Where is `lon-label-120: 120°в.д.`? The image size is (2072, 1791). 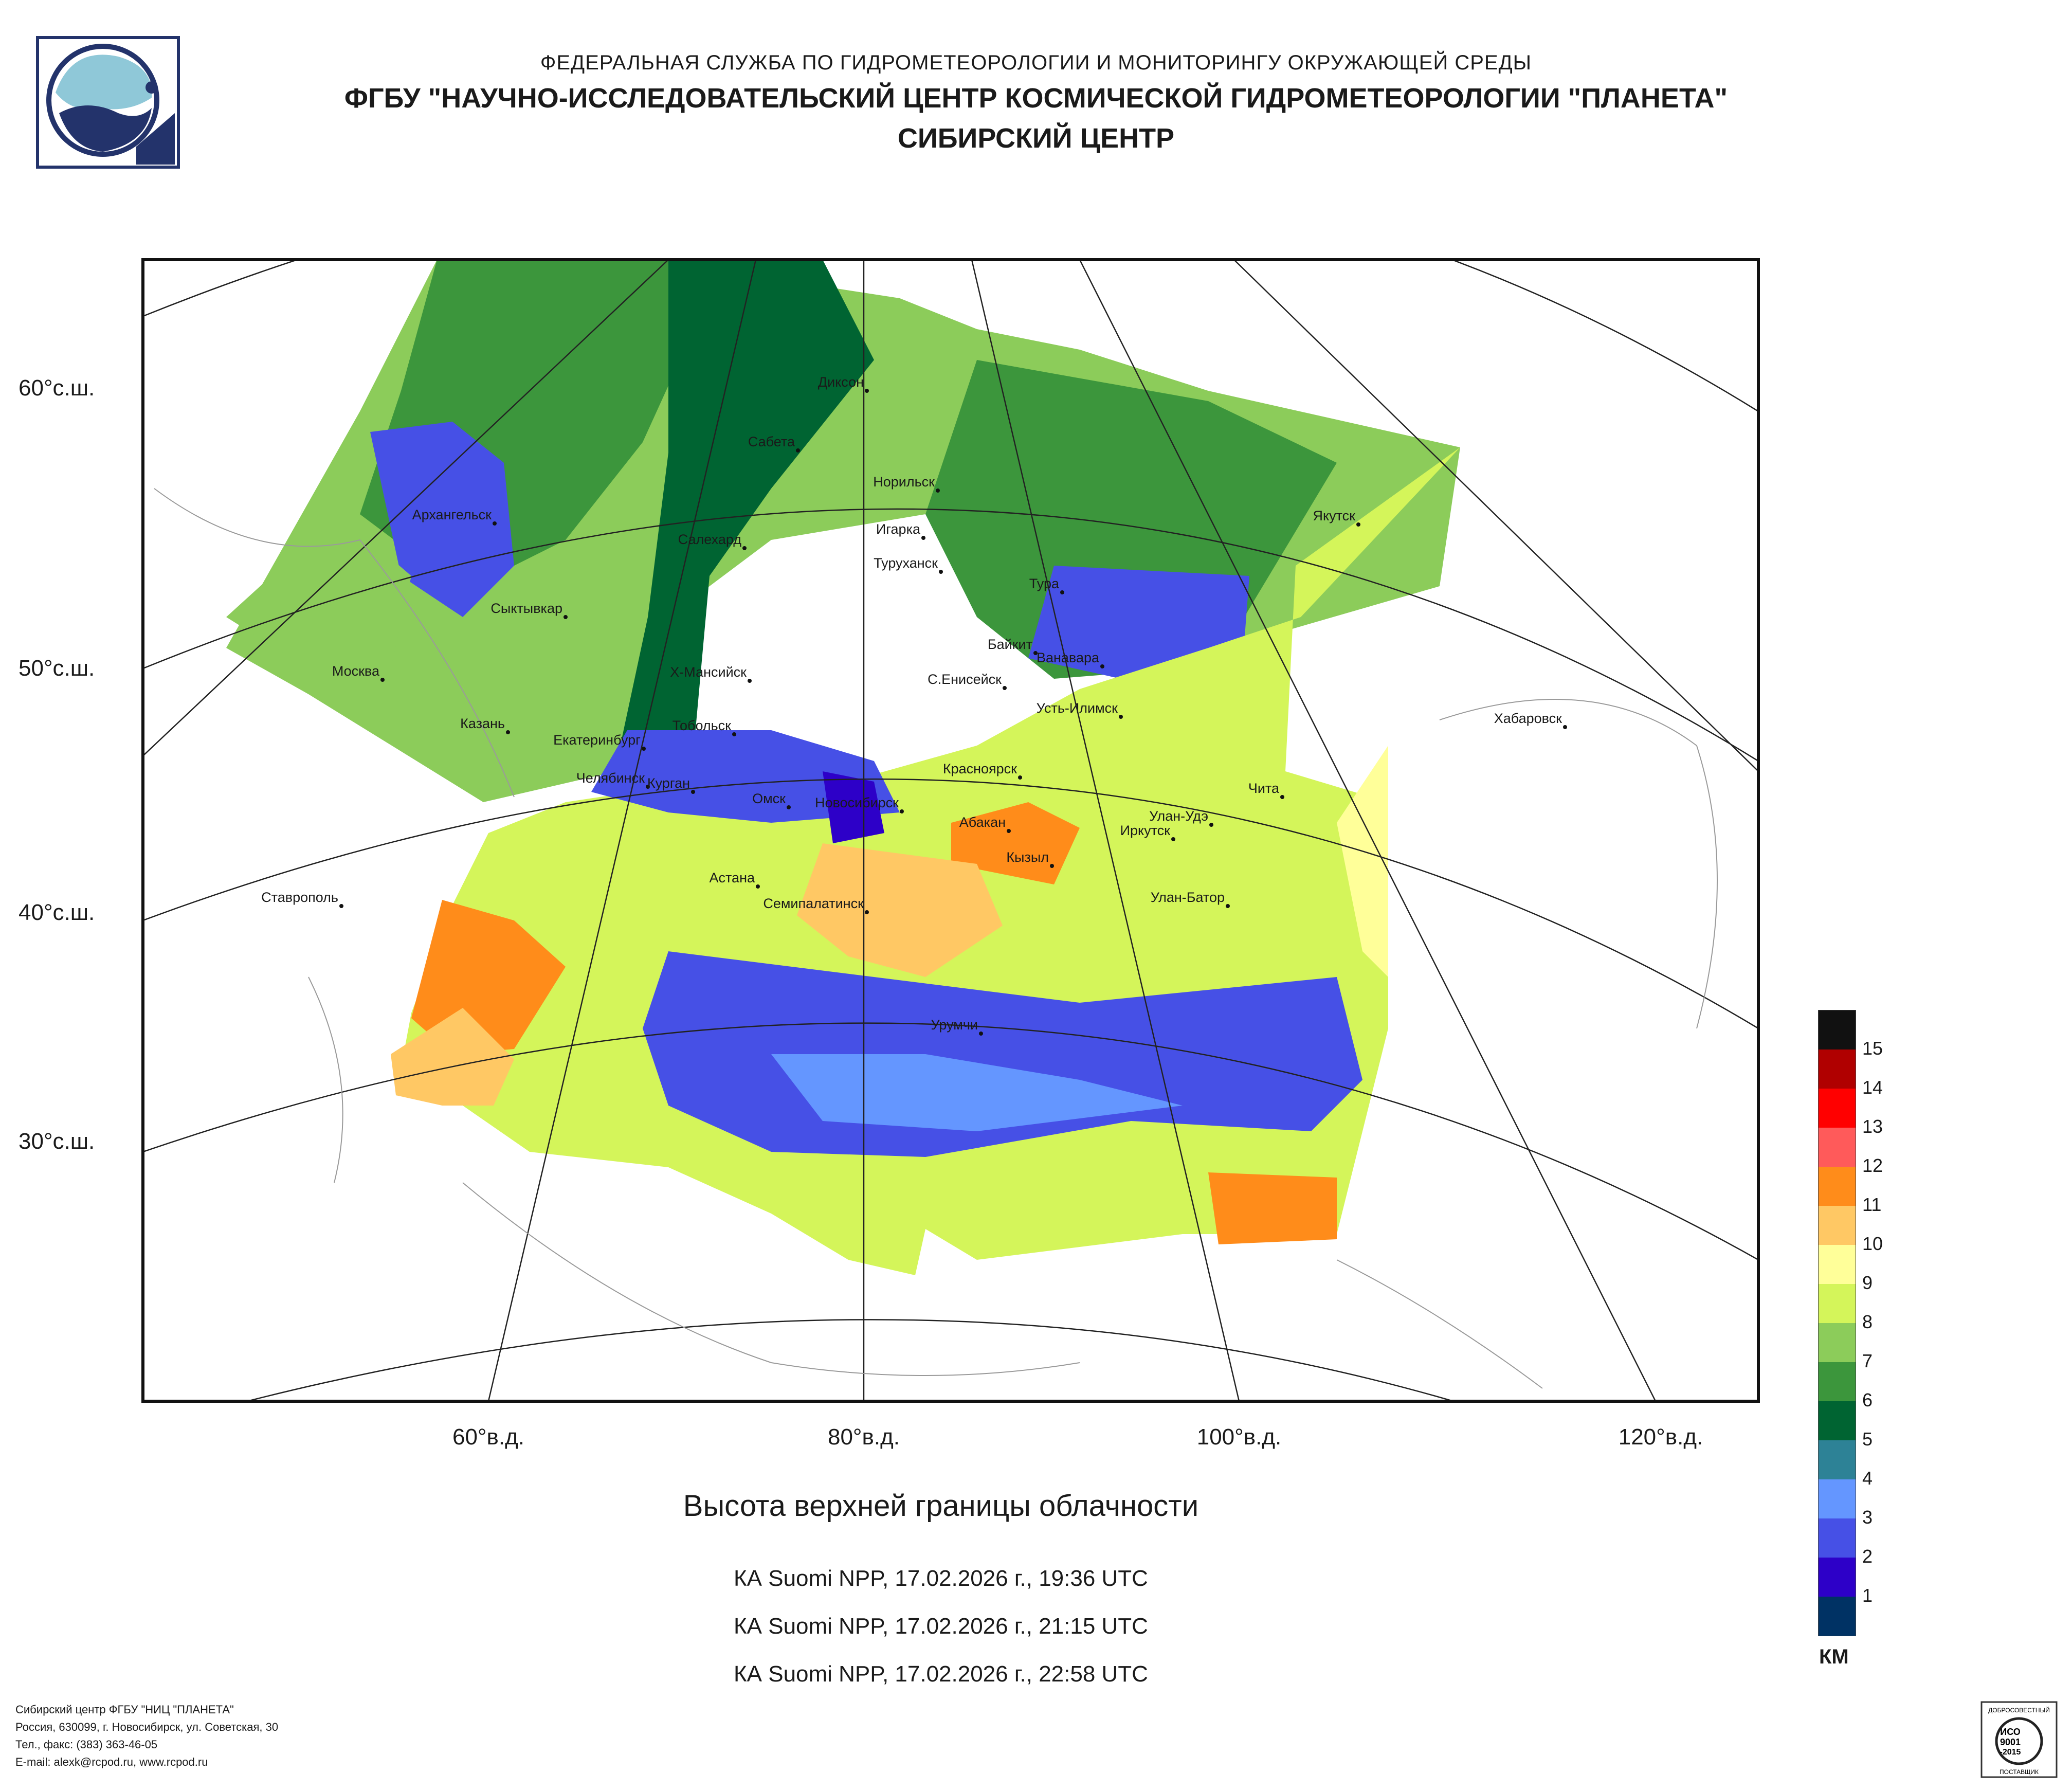
lon-label-120: 120°в.д. is located at coordinates (1660, 1437).